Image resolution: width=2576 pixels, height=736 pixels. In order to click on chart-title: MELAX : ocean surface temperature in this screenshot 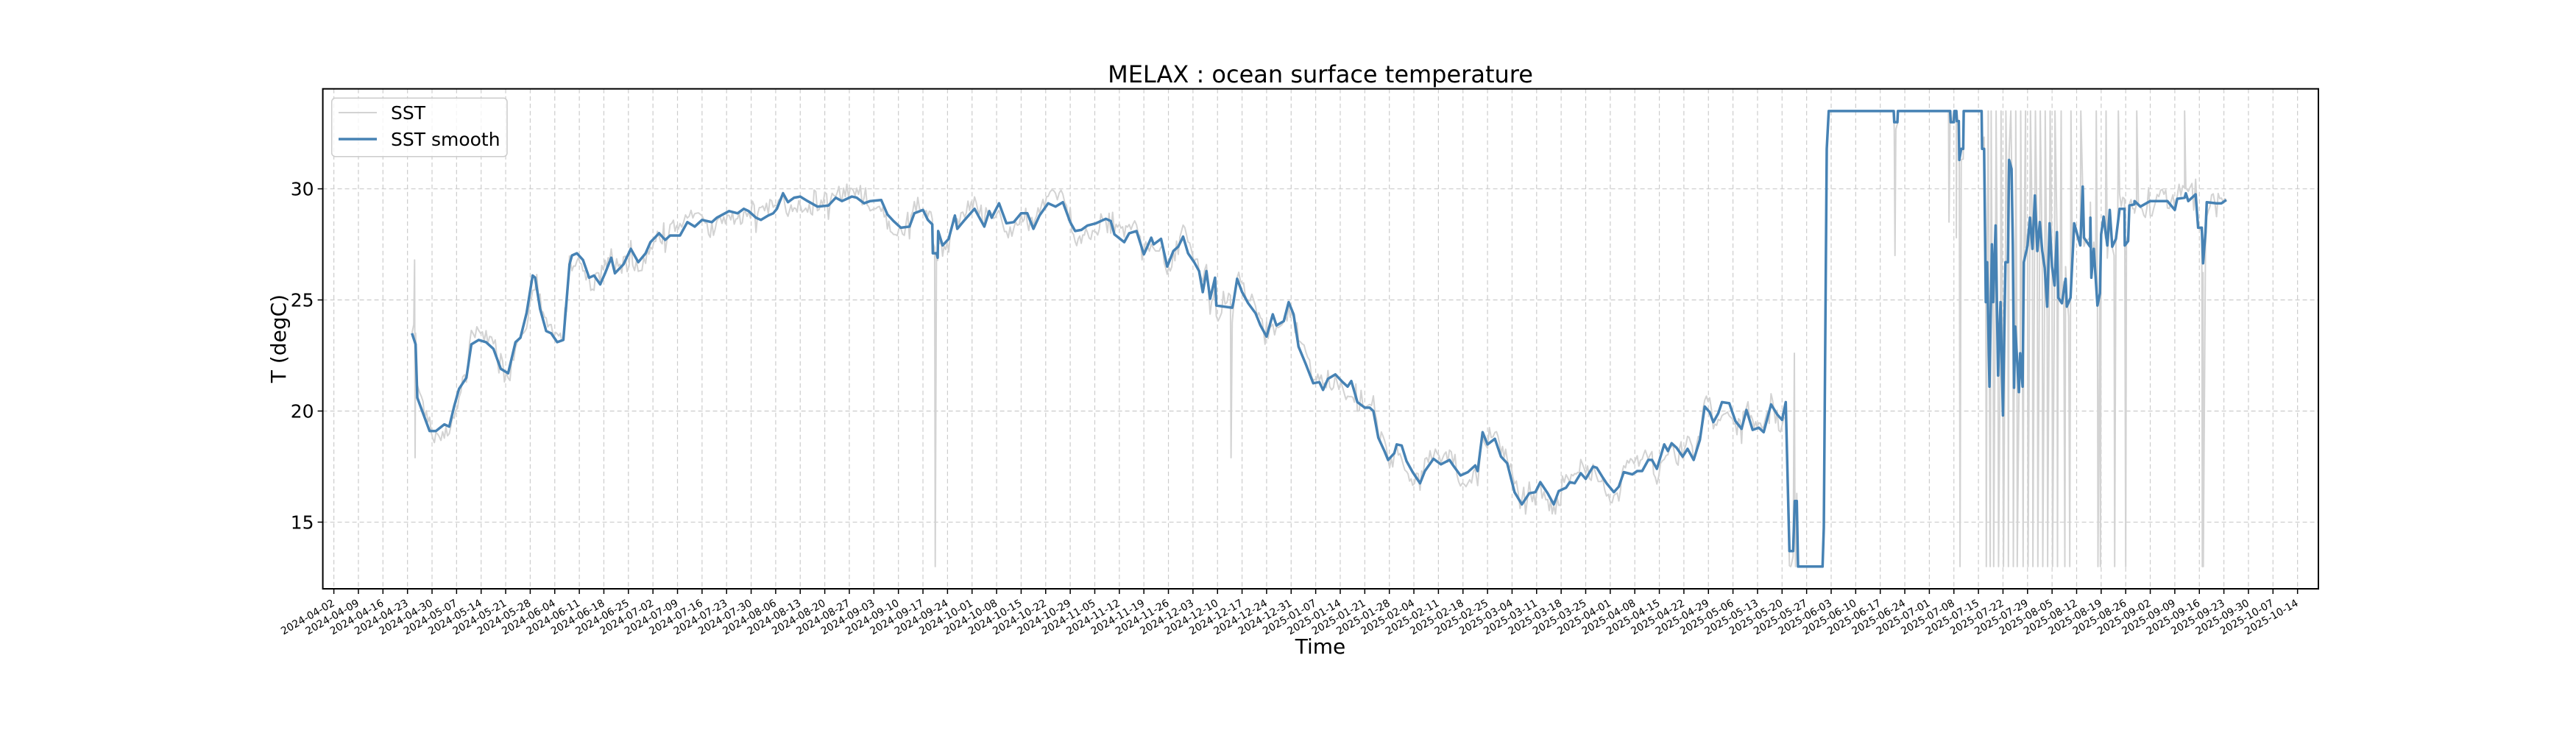, I will do `click(1320, 74)`.